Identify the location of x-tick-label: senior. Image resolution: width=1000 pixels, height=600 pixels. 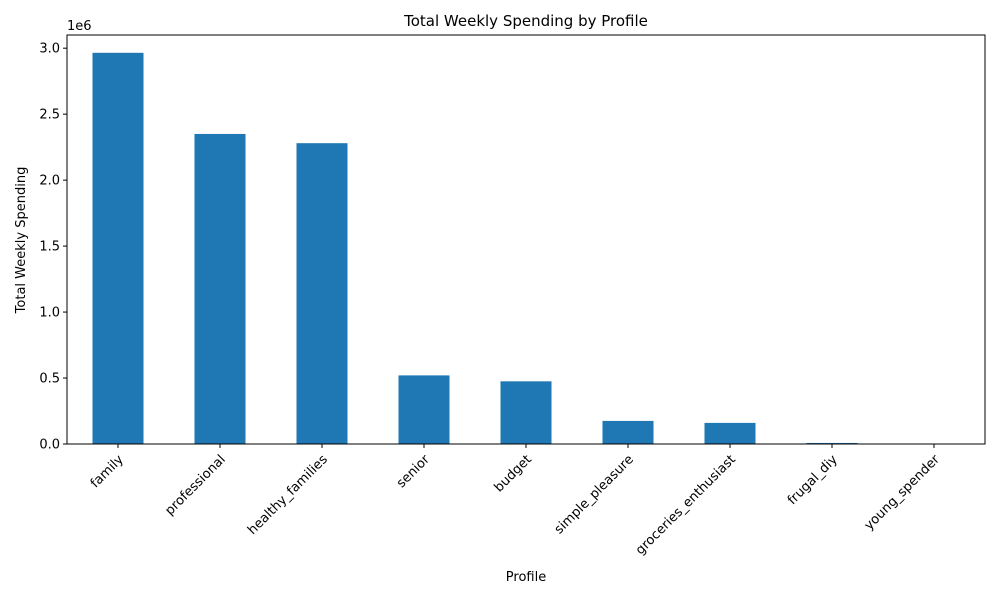
(413, 471).